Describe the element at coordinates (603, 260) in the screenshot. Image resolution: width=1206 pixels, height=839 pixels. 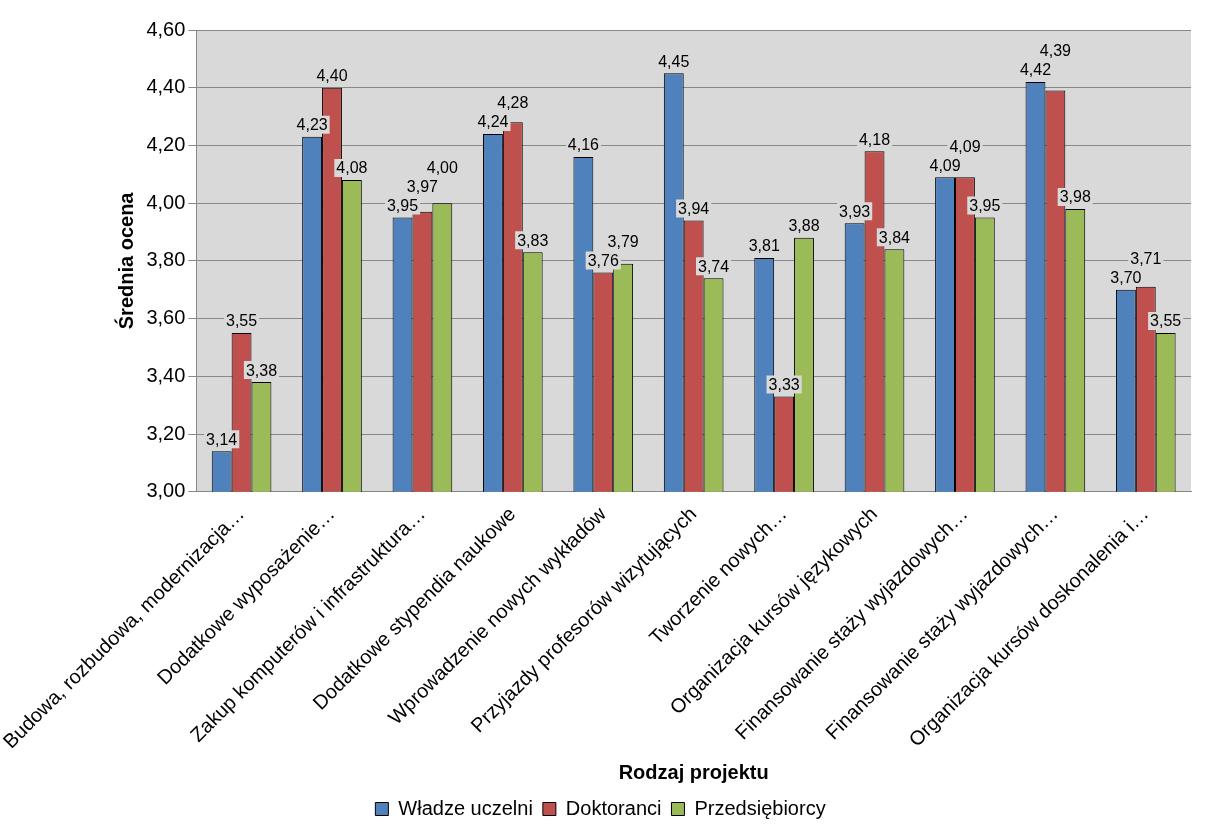
I see `data-label: 3,76` at that location.